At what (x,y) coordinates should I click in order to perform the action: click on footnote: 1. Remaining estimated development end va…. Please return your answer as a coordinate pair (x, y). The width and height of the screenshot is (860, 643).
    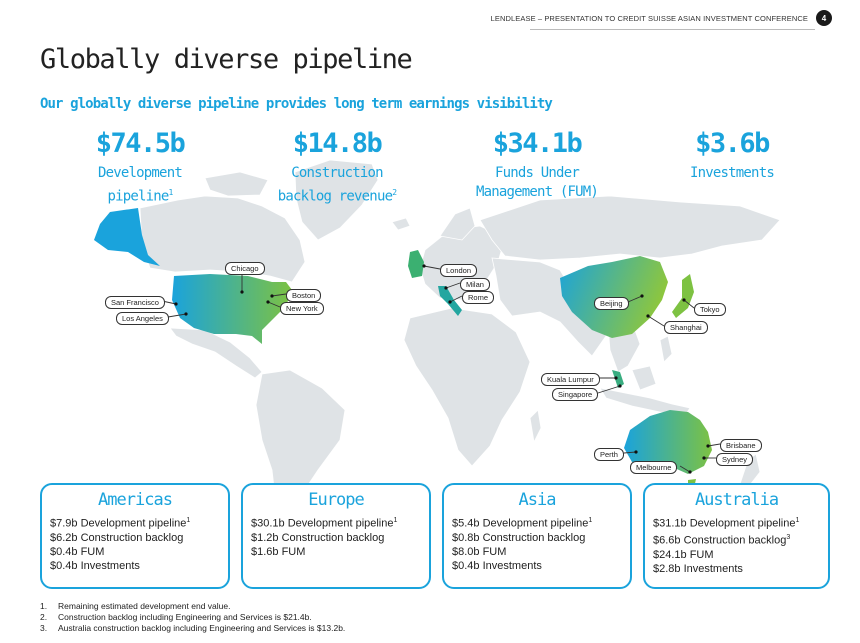
    Looking at the image, I should click on (135, 606).